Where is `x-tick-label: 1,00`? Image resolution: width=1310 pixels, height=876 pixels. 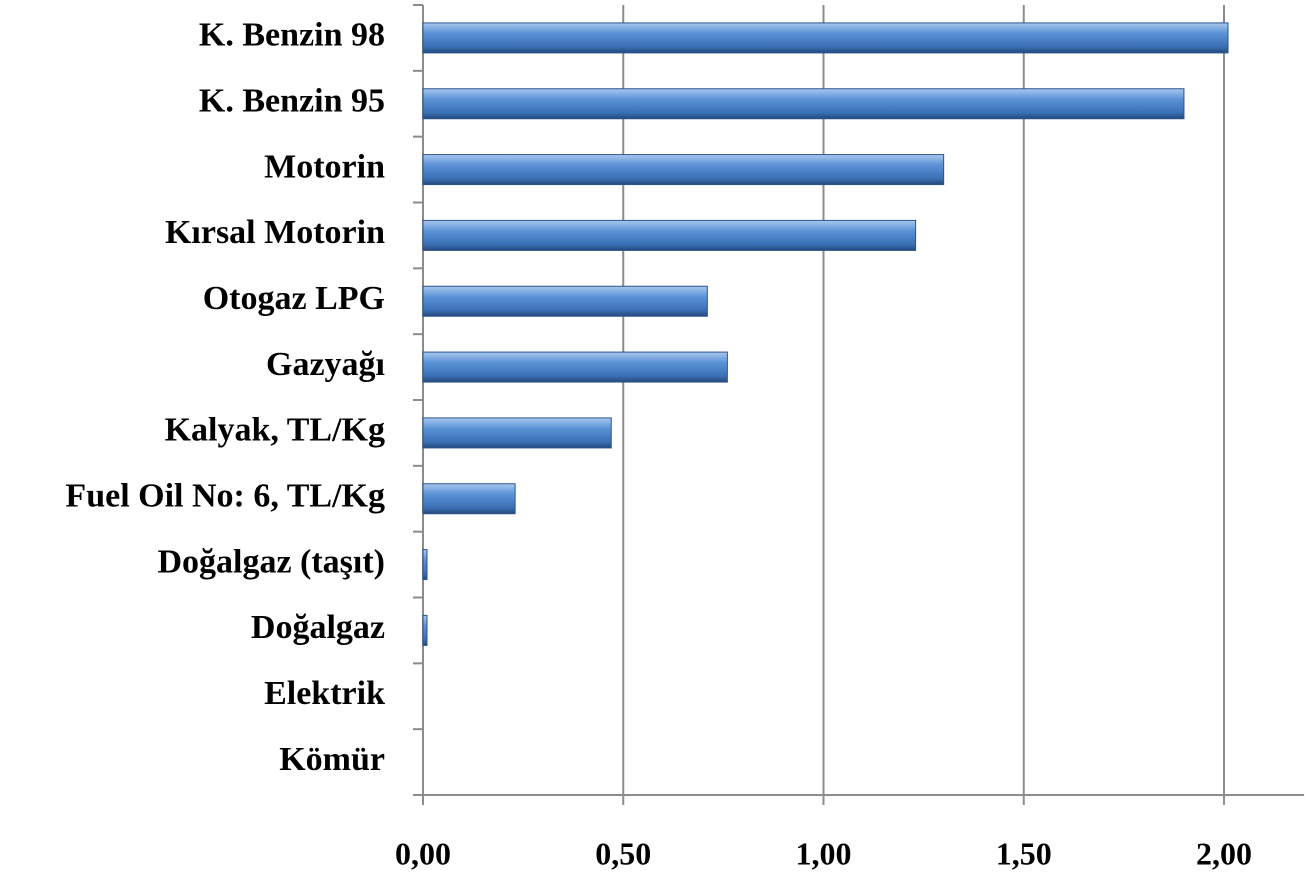
x-tick-label: 1,00 is located at coordinates (824, 853).